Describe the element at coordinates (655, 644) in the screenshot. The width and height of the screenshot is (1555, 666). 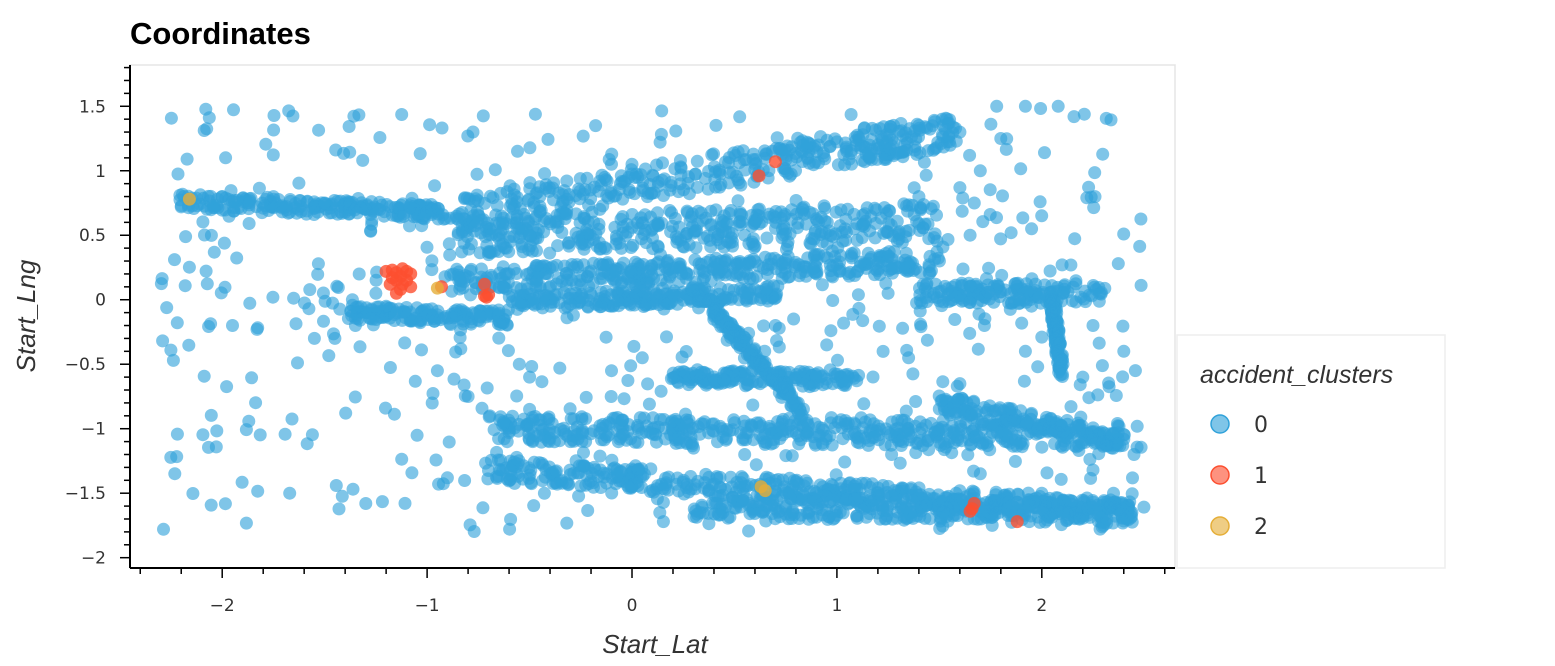
I see `x-axis-label: Start_Lat` at that location.